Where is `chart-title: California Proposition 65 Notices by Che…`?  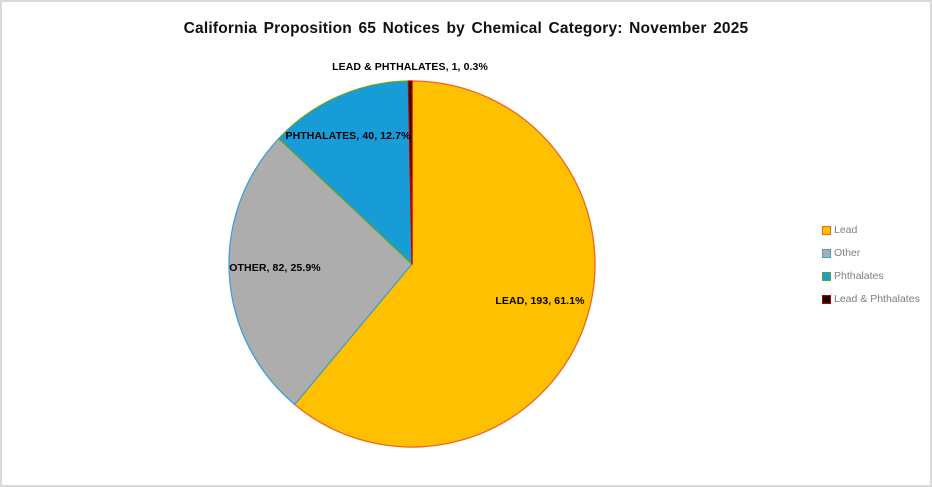
chart-title: California Proposition 65 Notices by Che… is located at coordinates (466, 28).